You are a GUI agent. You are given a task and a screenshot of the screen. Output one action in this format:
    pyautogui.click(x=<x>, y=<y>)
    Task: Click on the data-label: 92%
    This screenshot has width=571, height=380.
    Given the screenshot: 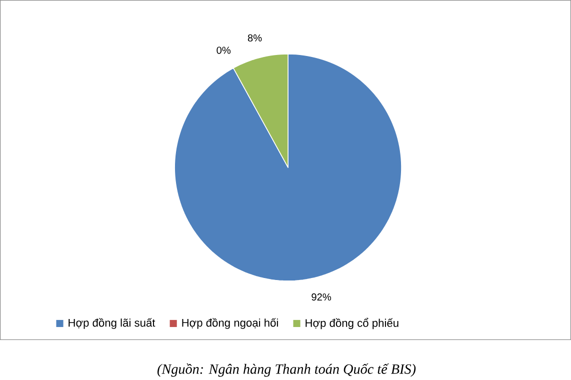 What is the action you would take?
    pyautogui.click(x=322, y=297)
    